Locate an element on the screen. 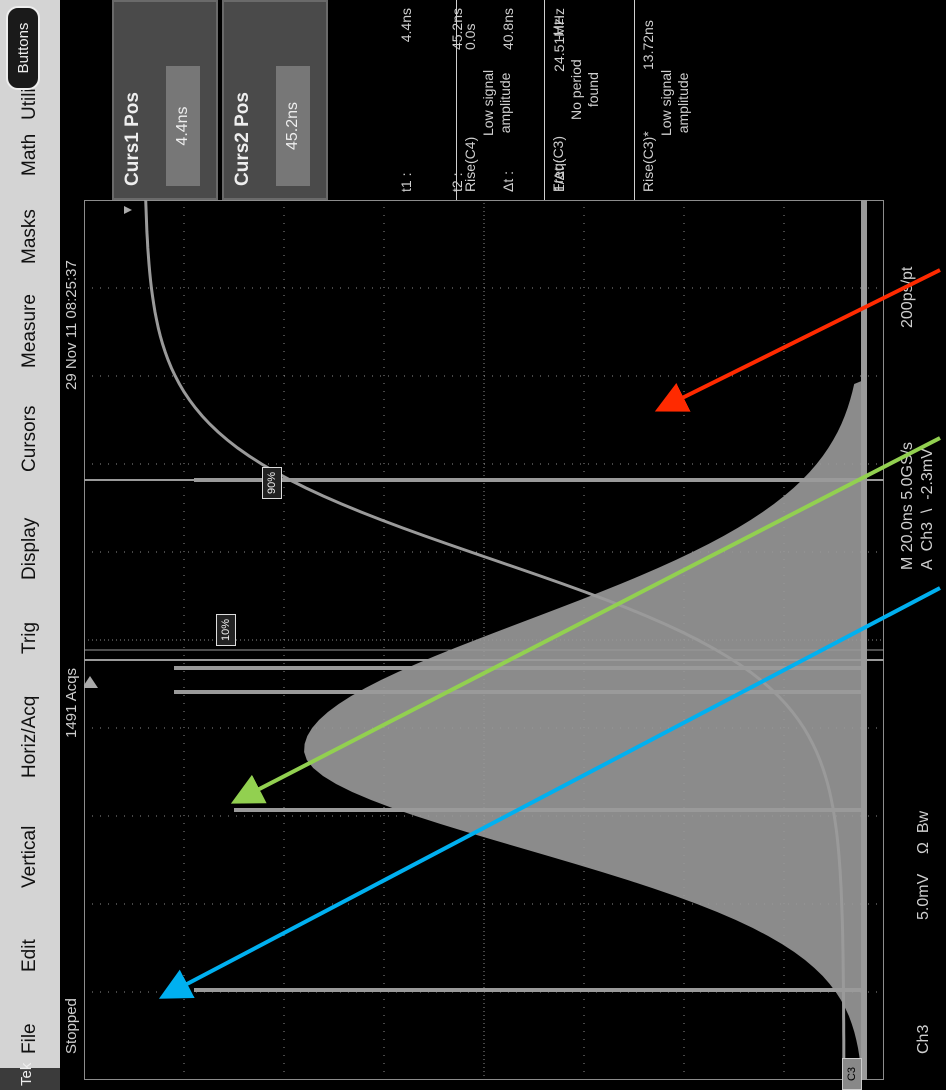  meas-1-value: 0.0s is located at coordinates (470, 36).